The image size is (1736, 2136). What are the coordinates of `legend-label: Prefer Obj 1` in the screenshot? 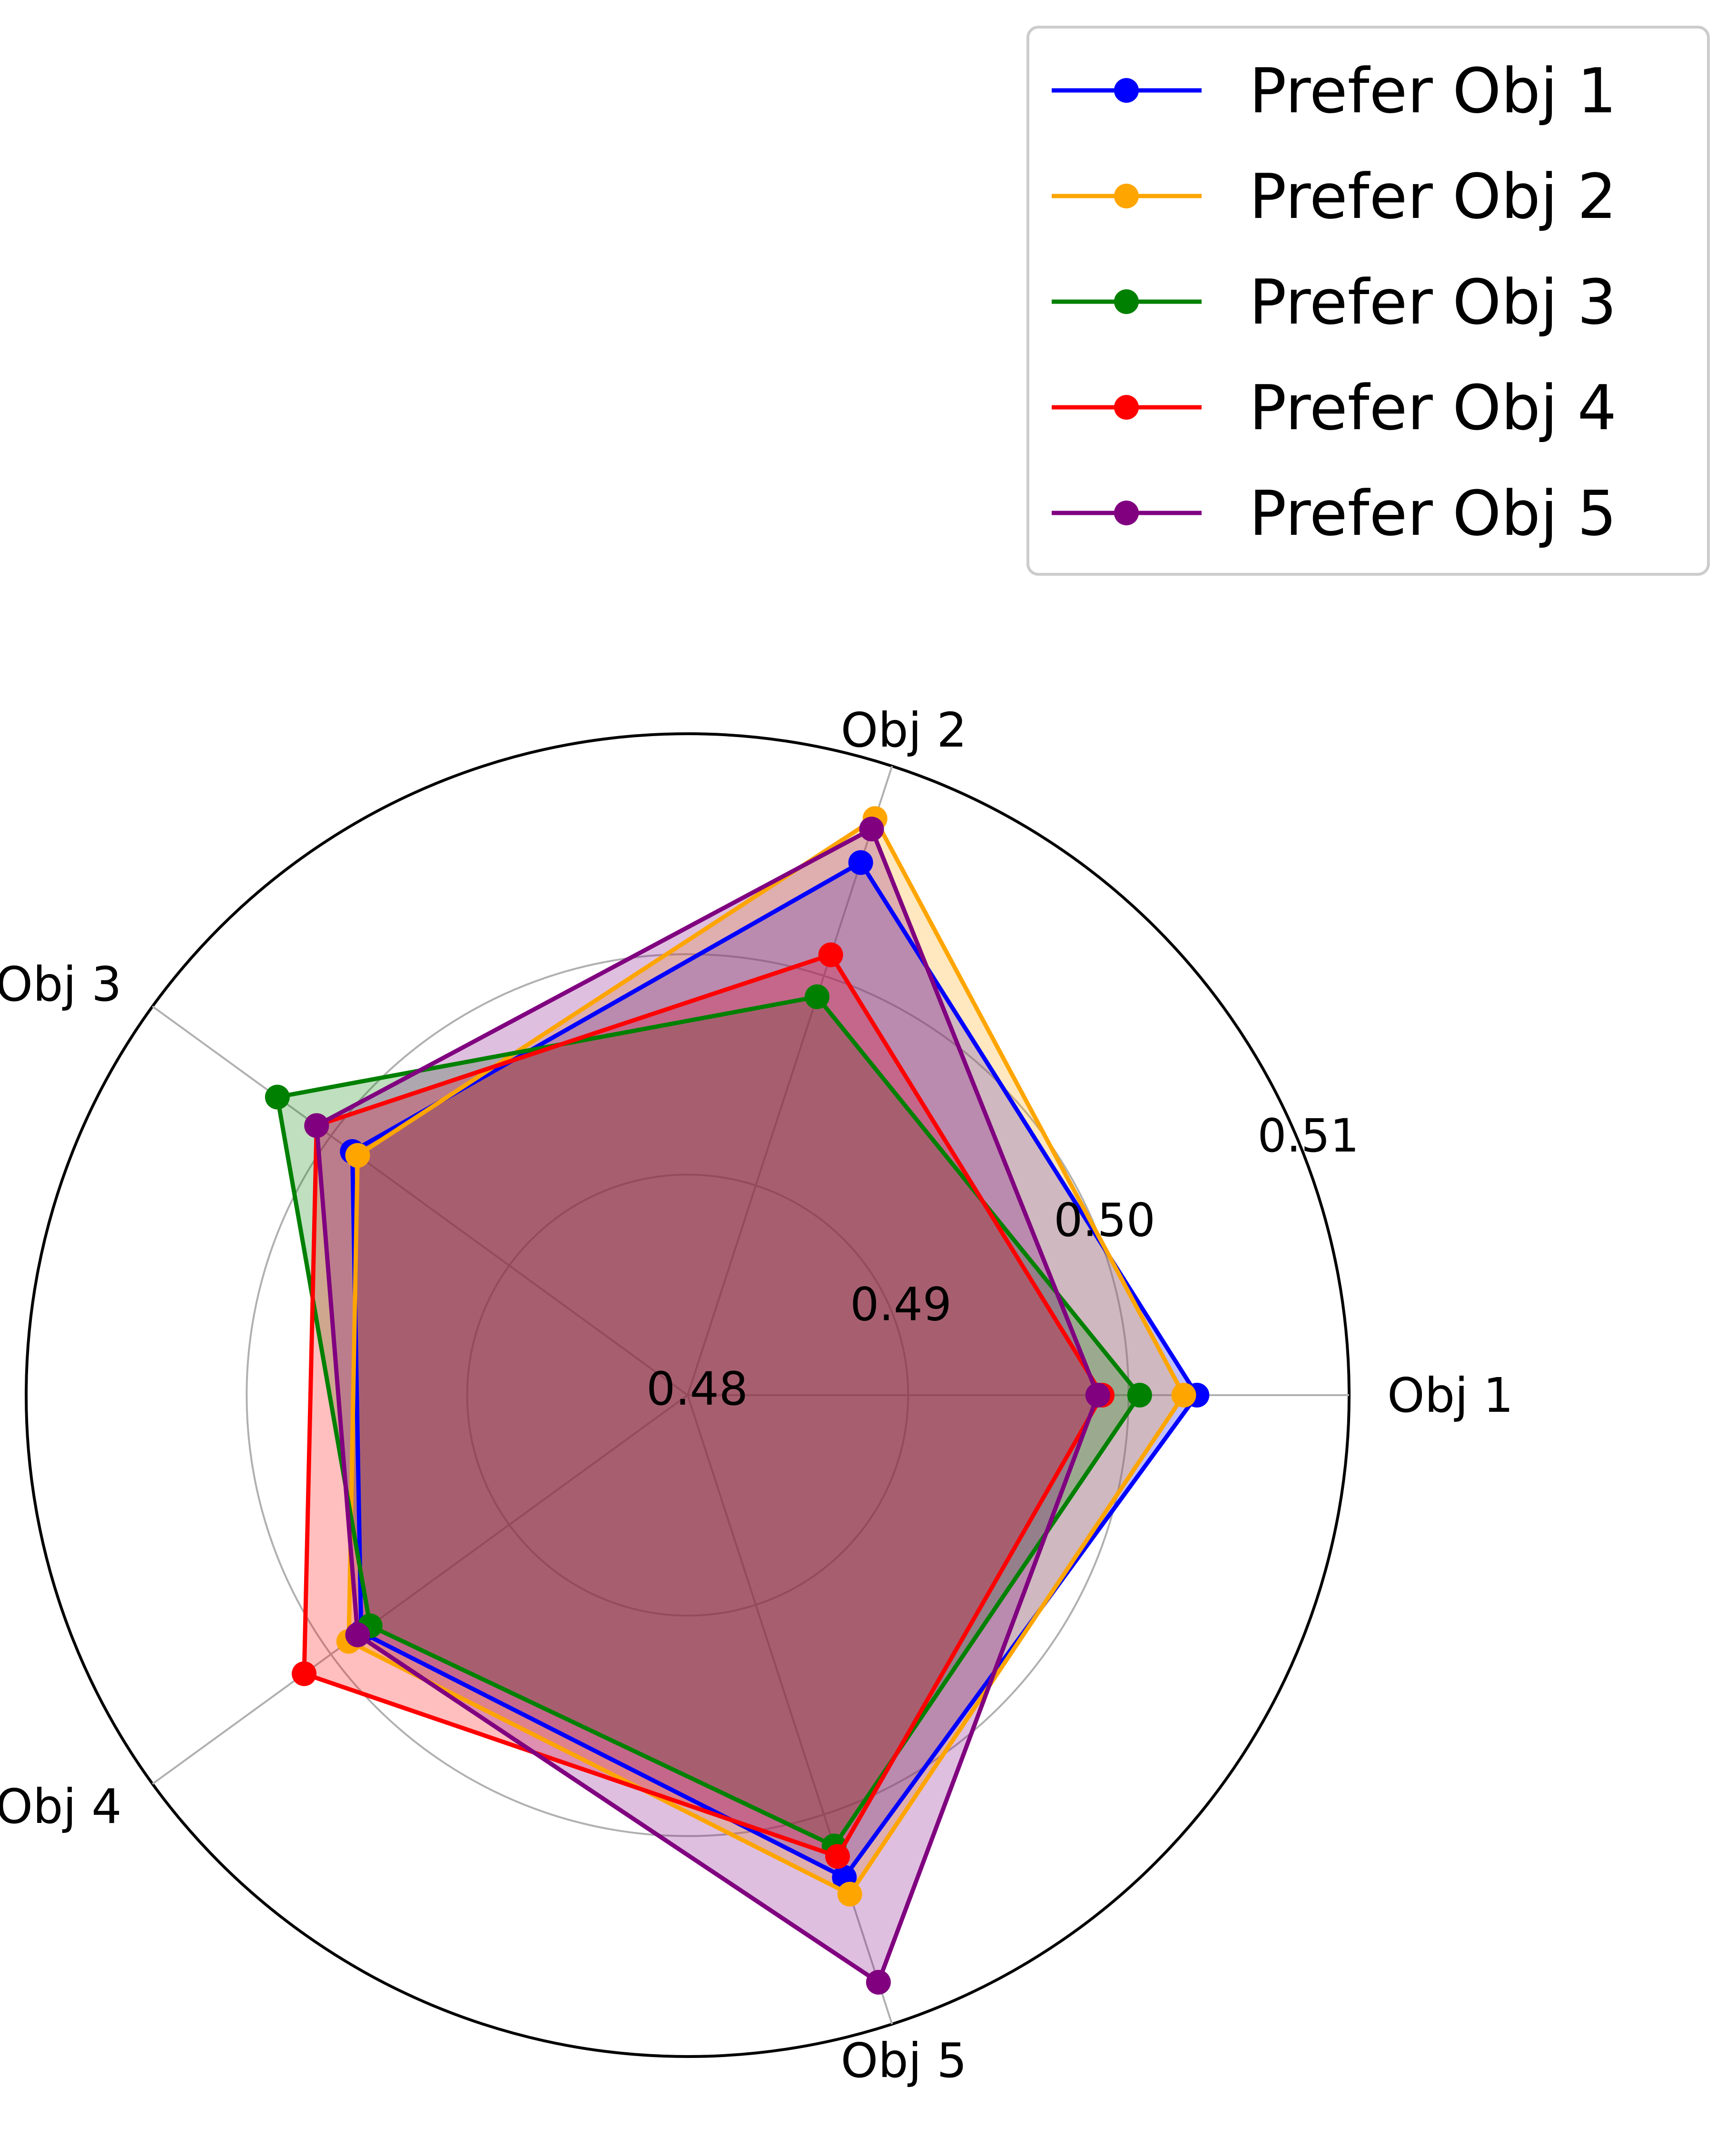 It's located at (1433, 91).